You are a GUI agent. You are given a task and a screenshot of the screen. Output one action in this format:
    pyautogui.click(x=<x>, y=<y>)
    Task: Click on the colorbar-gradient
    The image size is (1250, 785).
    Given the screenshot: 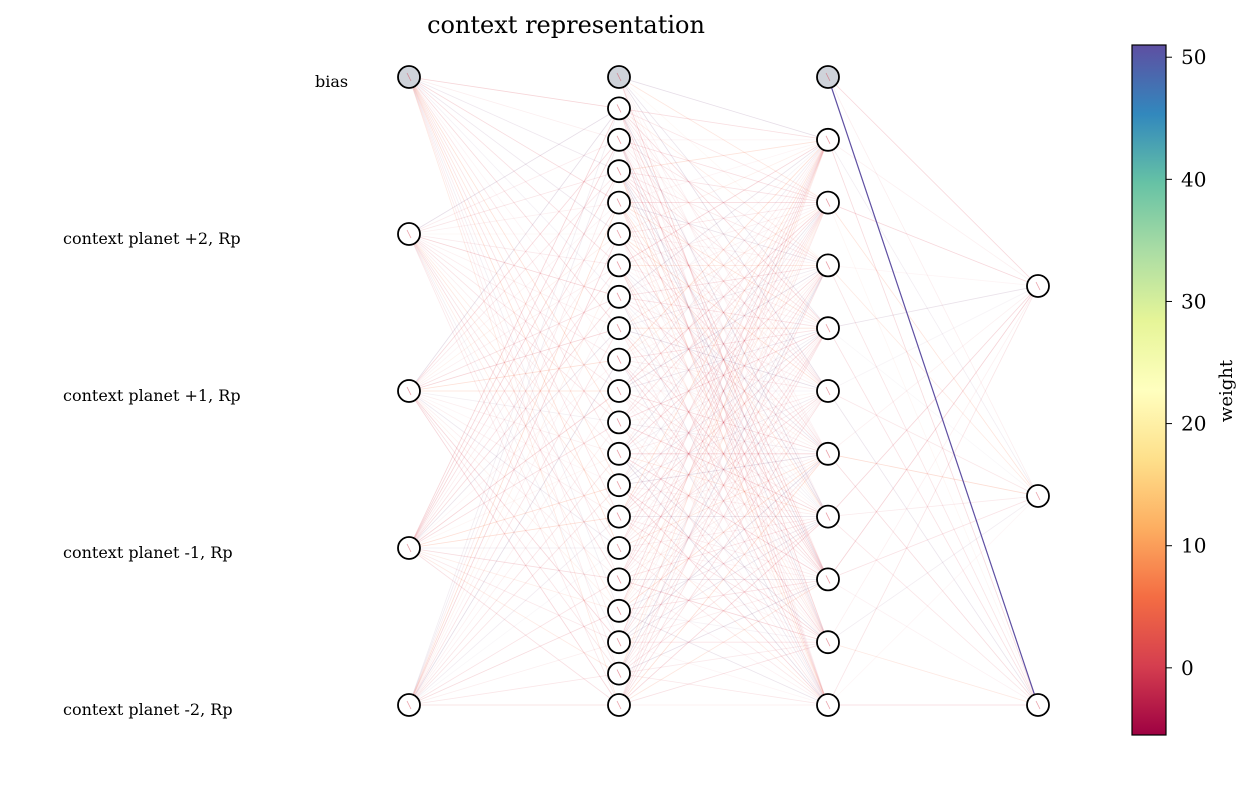 What is the action you would take?
    pyautogui.click(x=1149, y=390)
    